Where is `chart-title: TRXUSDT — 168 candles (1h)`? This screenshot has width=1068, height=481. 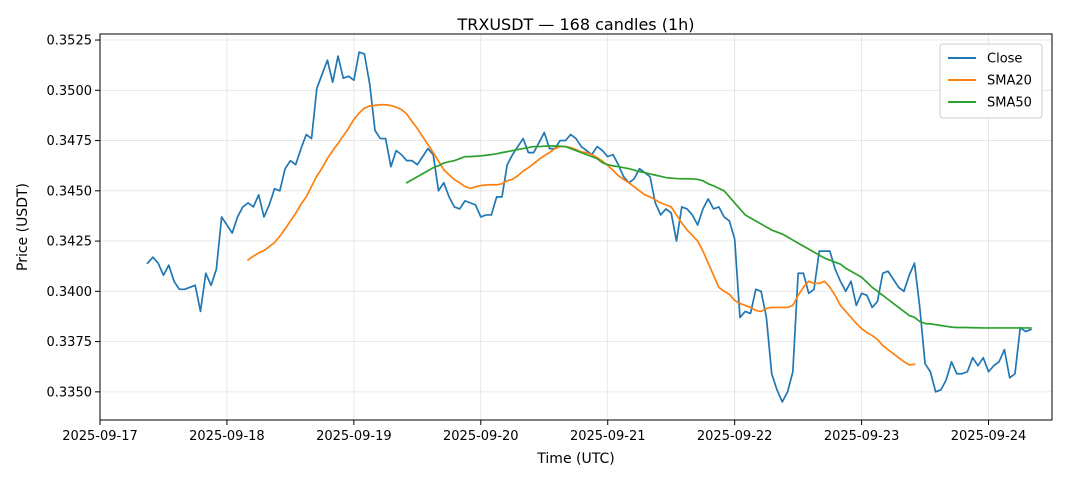
chart-title: TRXUSDT — 168 candles (1h) is located at coordinates (575, 24).